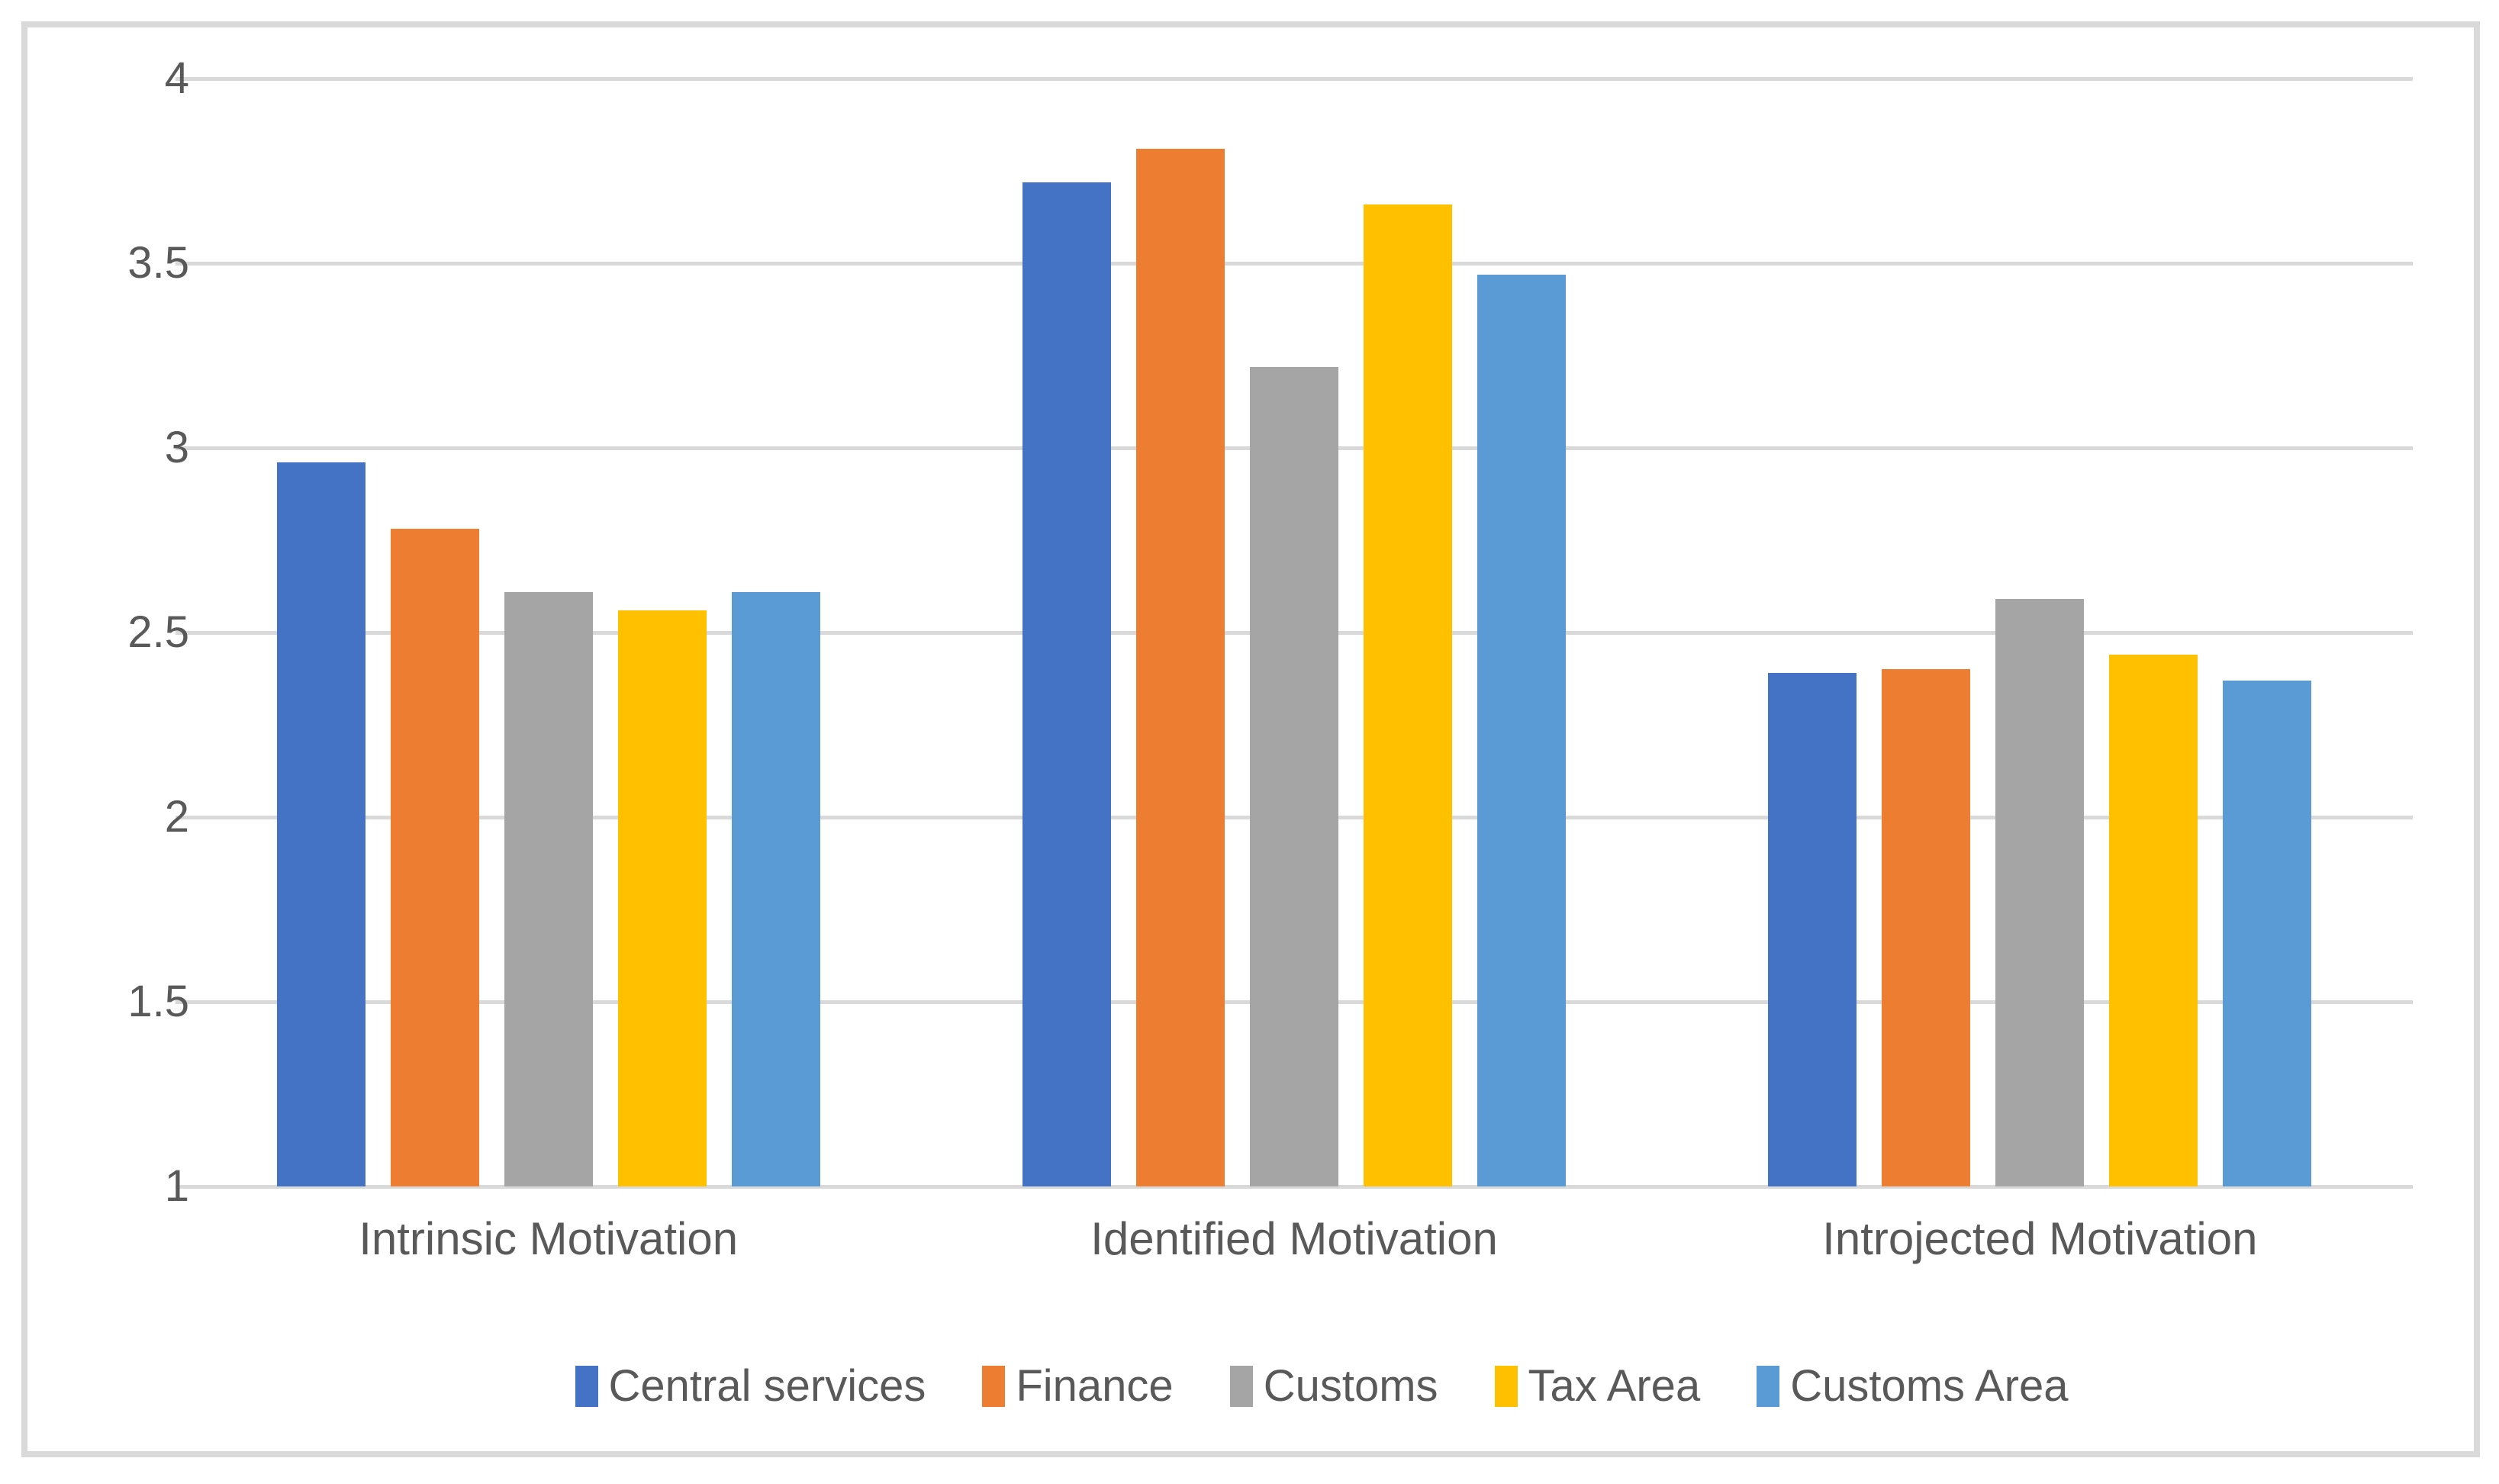 The width and height of the screenshot is (2499, 1484). I want to click on legend-label: Customs, so click(1351, 1386).